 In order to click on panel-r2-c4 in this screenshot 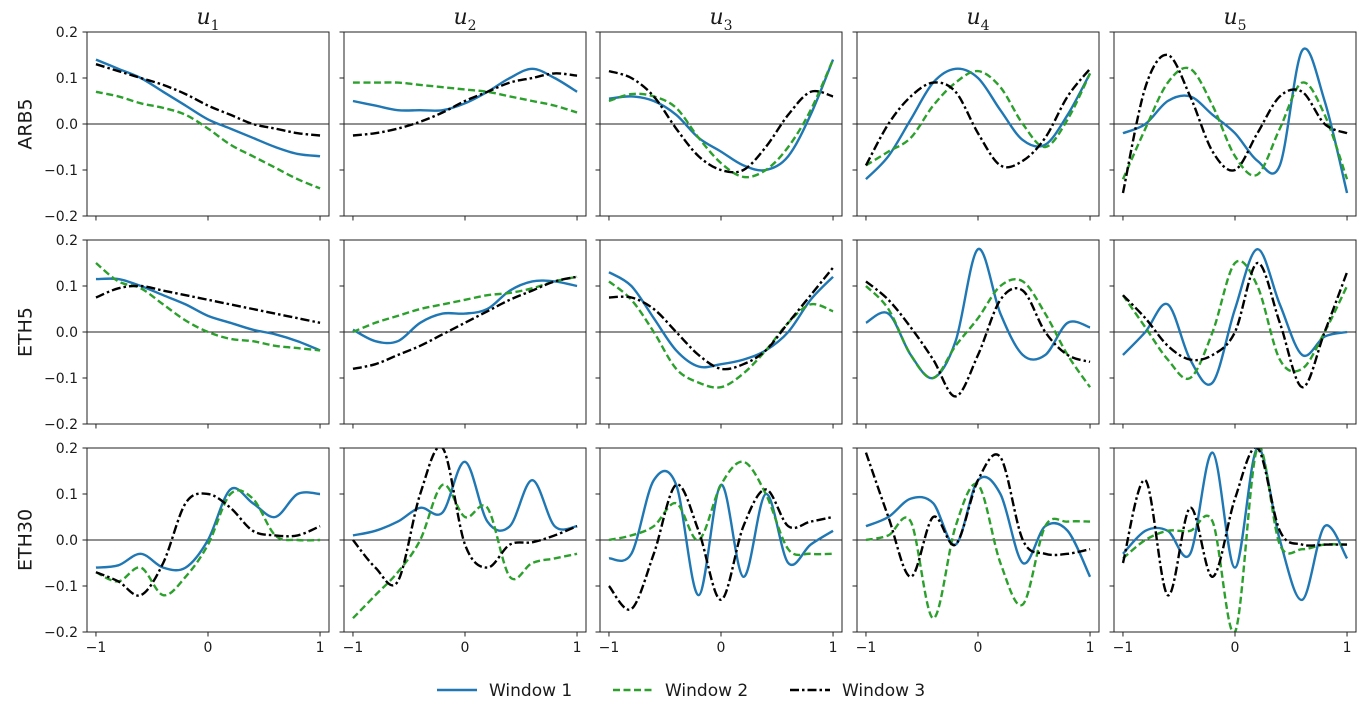, I will do `click(976, 334)`.